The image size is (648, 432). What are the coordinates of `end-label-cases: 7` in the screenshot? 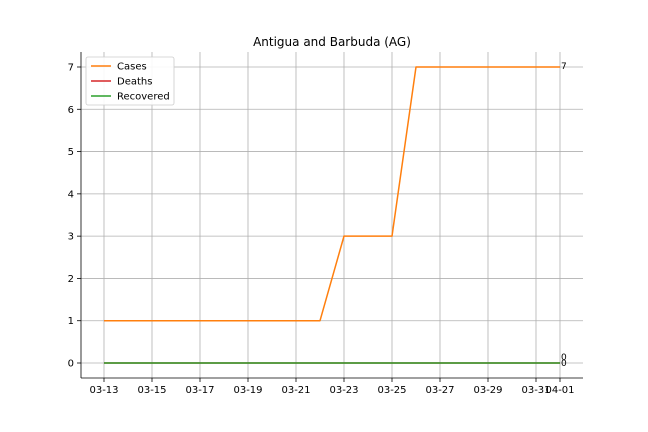 It's located at (564, 67).